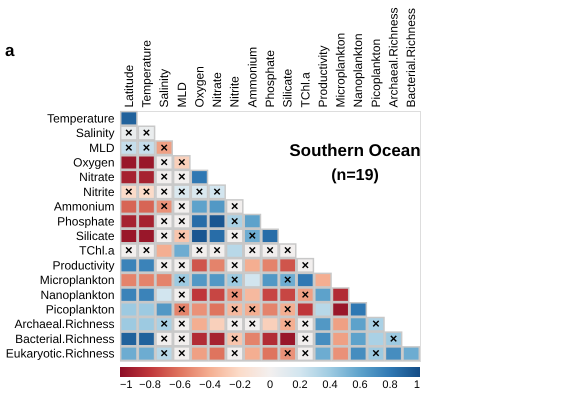  What do you see at coordinates (393, 57) in the screenshot?
I see `x-tick-label: Archaeal.Richness` at bounding box center [393, 57].